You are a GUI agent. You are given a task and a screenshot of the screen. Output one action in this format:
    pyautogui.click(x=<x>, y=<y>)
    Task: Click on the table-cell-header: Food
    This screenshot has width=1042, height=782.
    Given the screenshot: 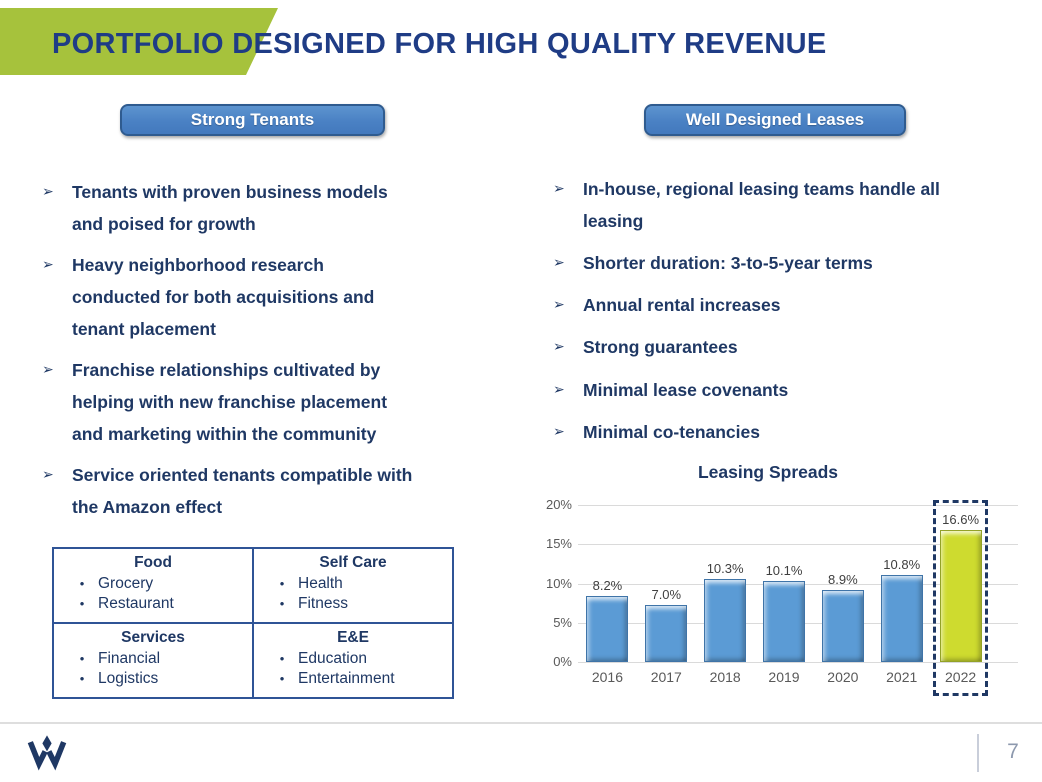 What is the action you would take?
    pyautogui.click(x=153, y=562)
    